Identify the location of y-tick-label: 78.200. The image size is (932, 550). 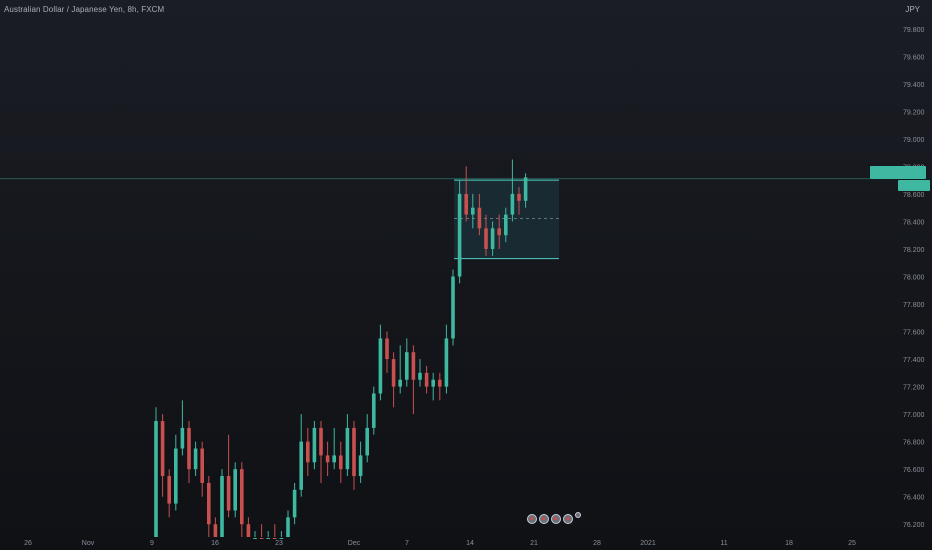
(914, 250).